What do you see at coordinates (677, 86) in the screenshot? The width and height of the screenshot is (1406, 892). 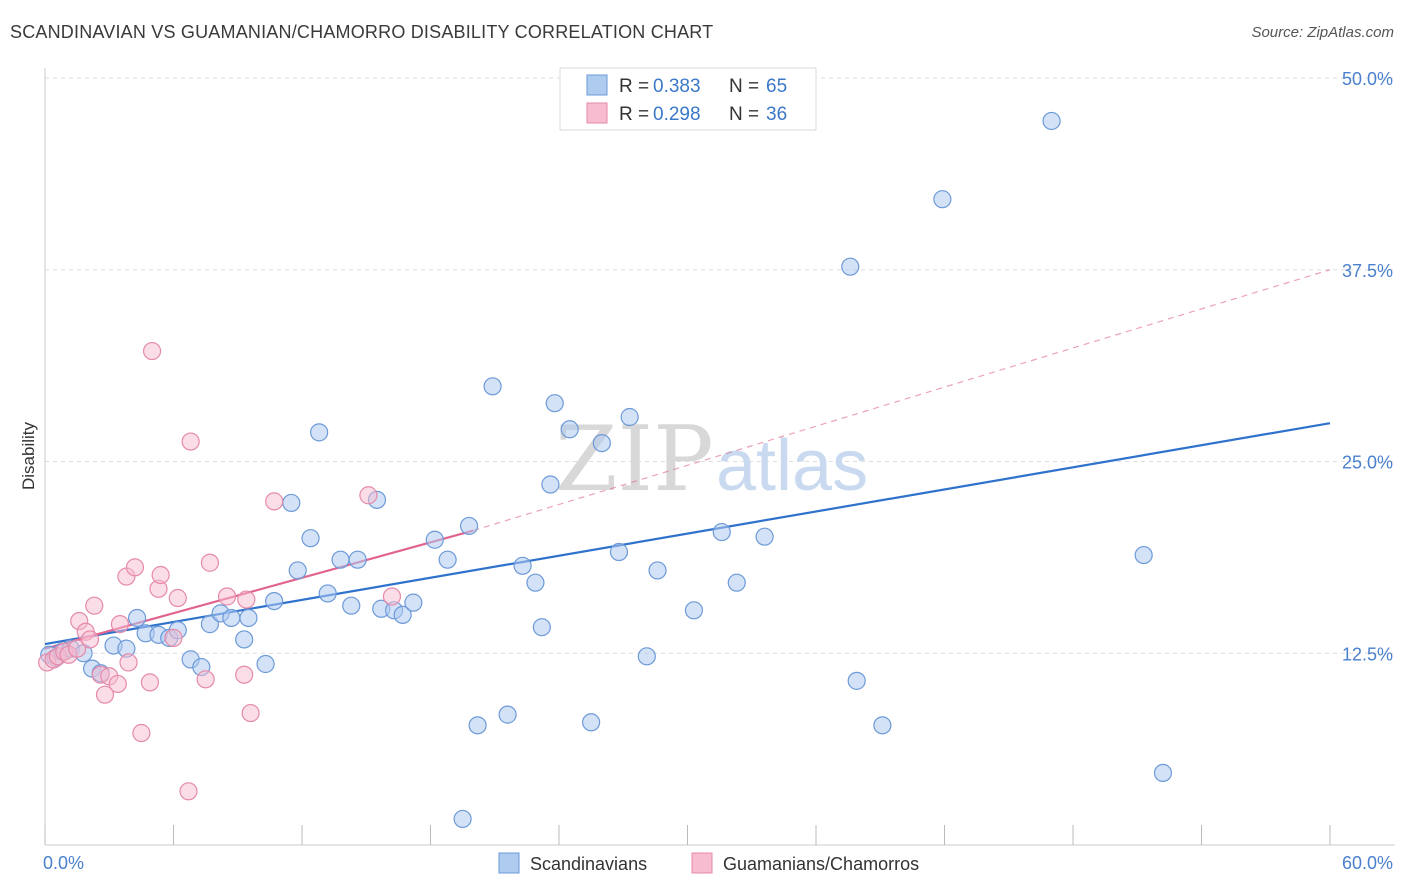 I see `legend-r-value-1: 0.383` at bounding box center [677, 86].